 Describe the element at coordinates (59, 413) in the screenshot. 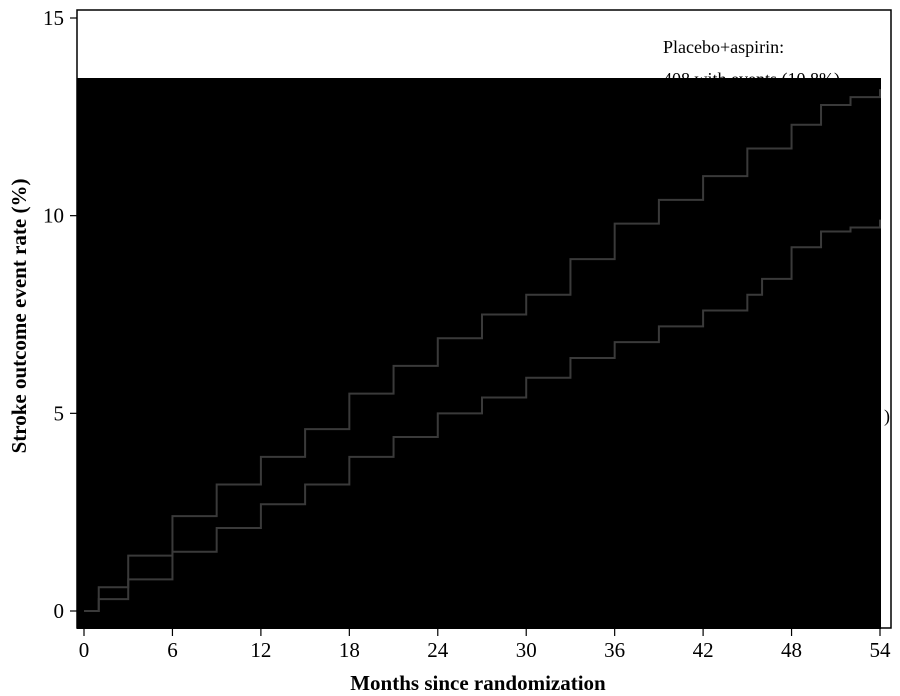

I see `y-tick-label: 5` at that location.